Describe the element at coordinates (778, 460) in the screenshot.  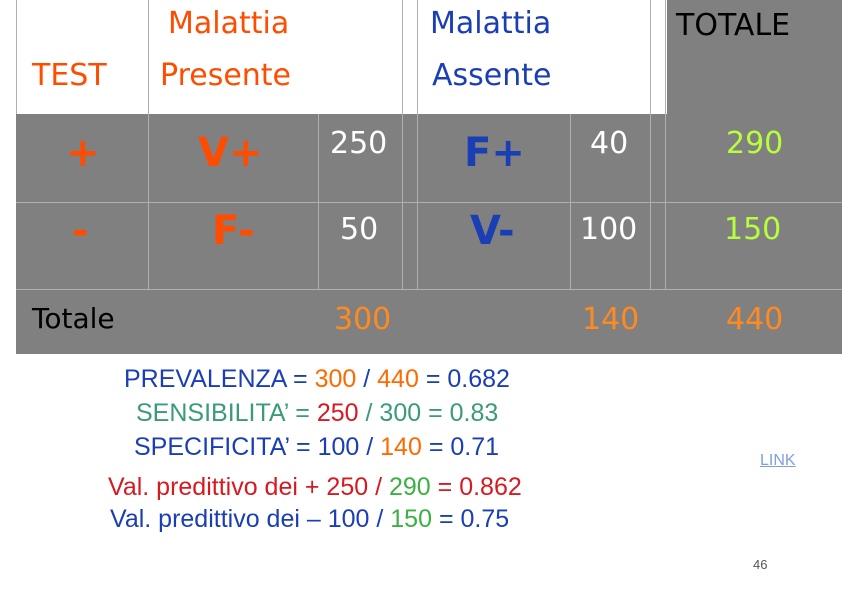
I see `link: LINK` at that location.